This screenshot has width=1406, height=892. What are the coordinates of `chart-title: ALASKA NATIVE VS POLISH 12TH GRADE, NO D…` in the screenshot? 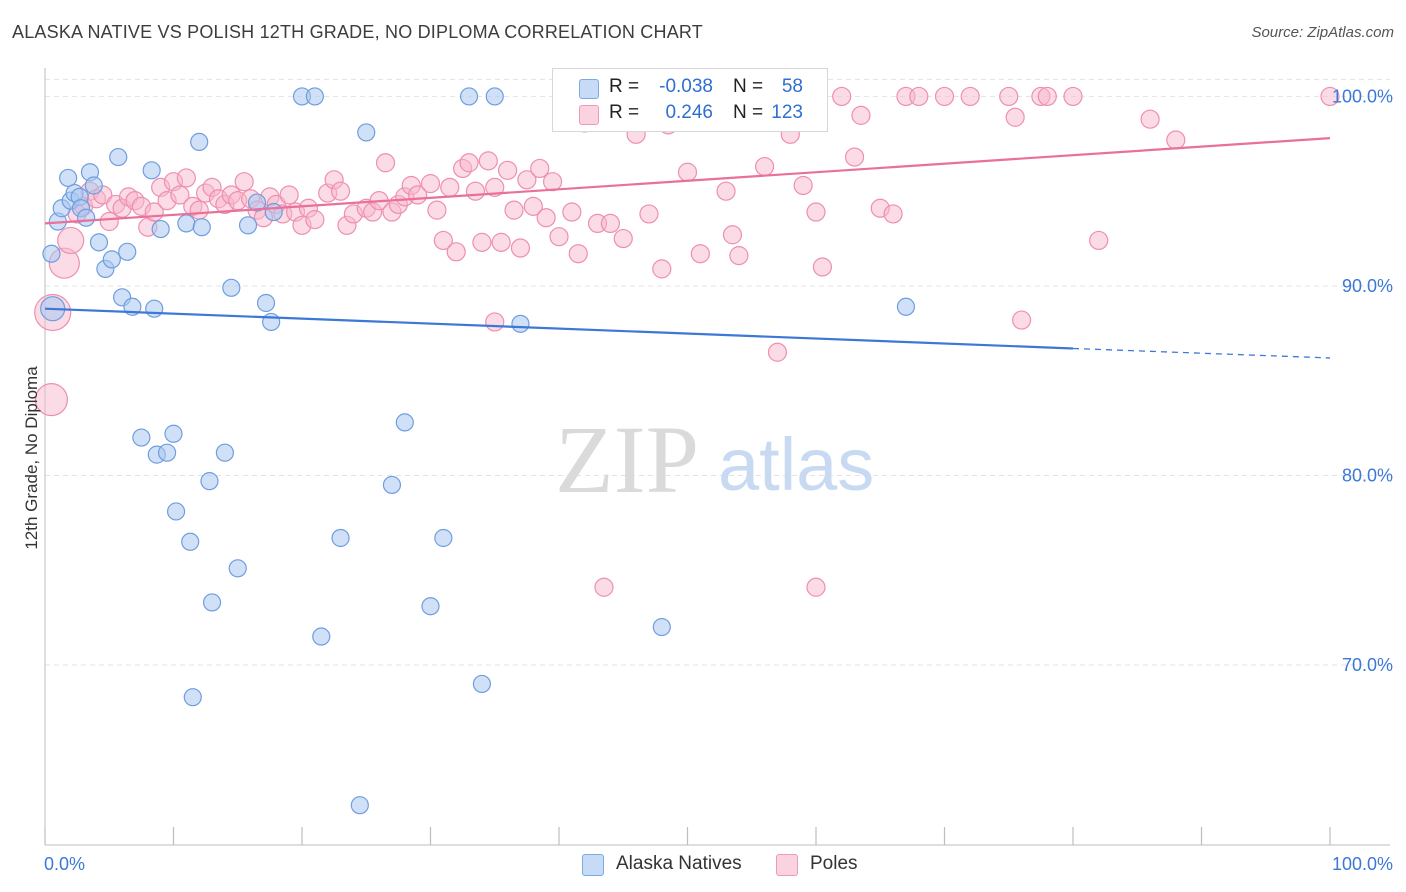 It's located at (357, 32).